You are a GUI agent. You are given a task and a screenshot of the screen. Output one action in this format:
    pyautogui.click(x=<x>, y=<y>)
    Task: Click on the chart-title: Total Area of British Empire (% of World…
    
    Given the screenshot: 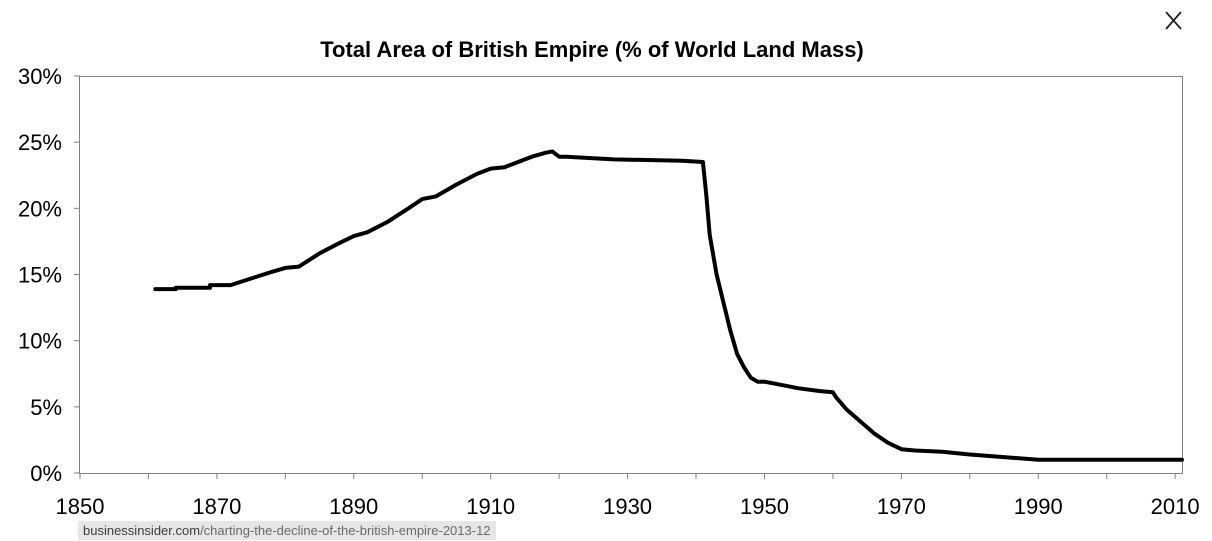 What is the action you would take?
    pyautogui.click(x=592, y=49)
    